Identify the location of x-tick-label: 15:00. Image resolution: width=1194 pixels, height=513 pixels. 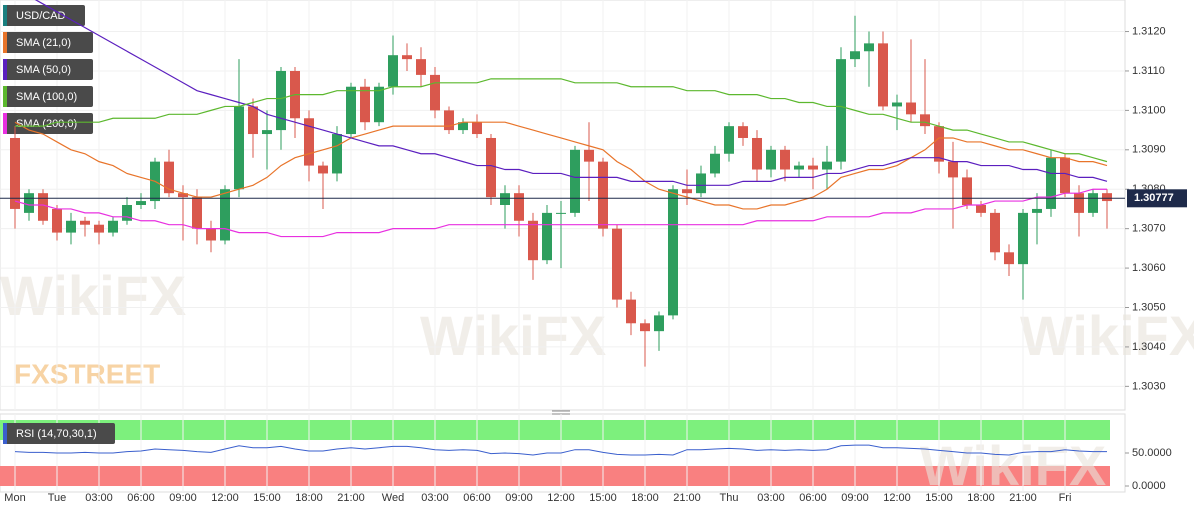
(939, 498).